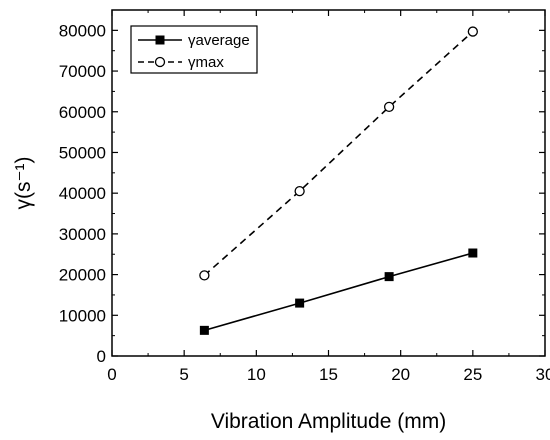  What do you see at coordinates (111, 374) in the screenshot?
I see `x-tick-label: 0` at bounding box center [111, 374].